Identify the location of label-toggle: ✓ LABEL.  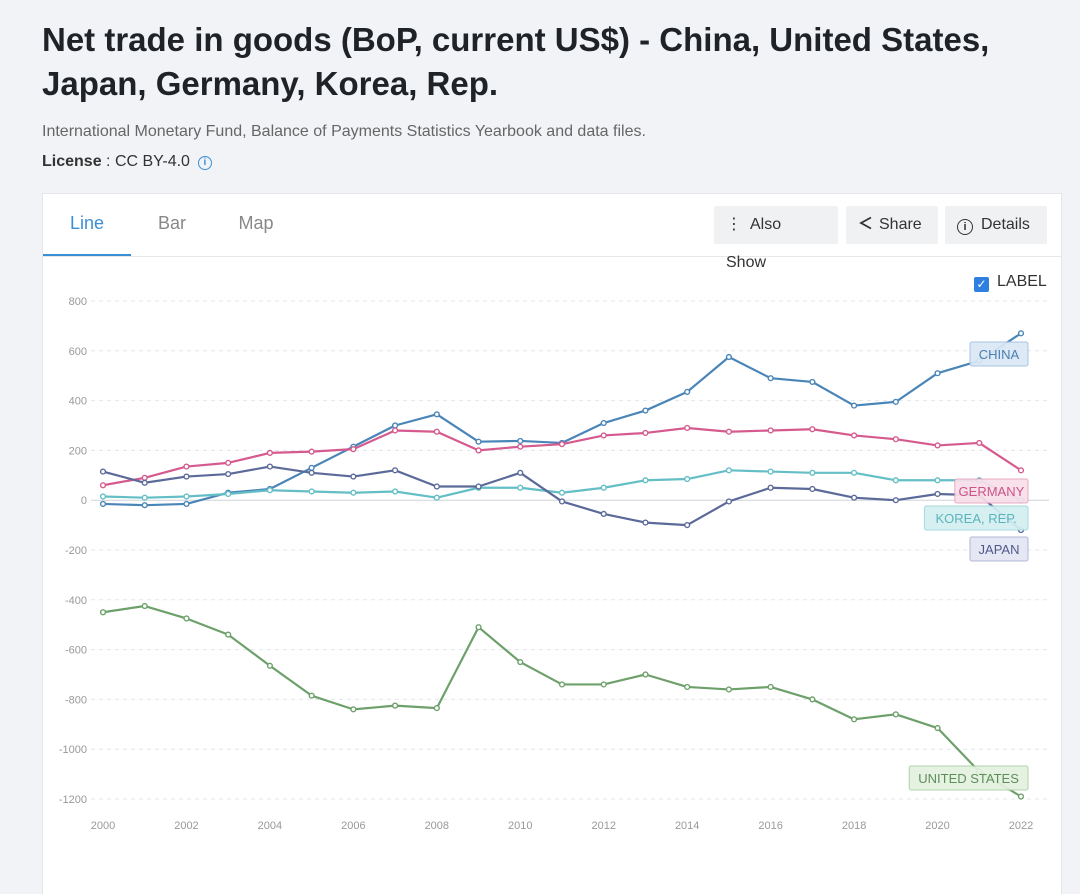
(1010, 282).